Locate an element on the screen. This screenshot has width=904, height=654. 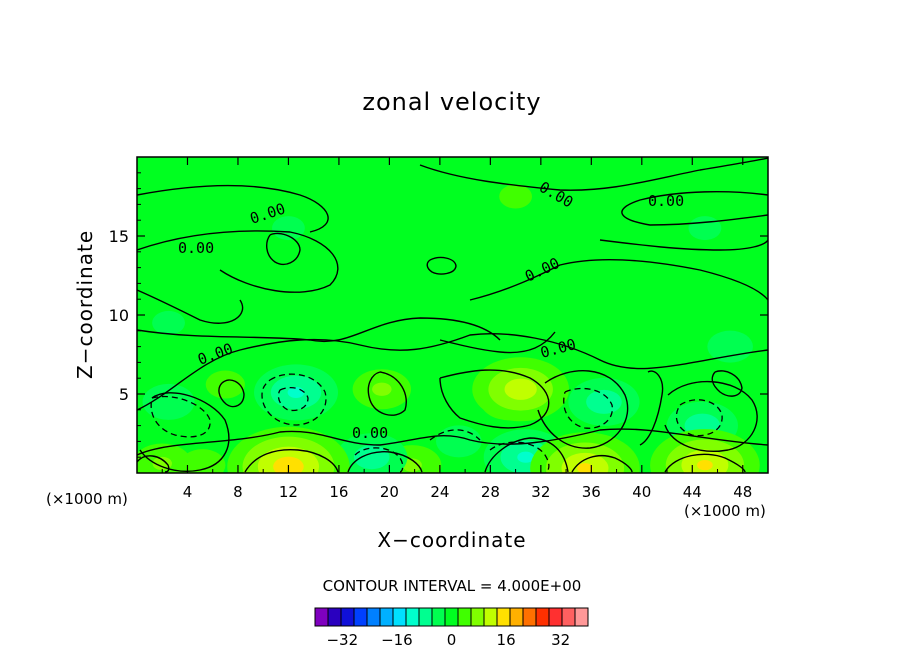
x-tick-label: 20 is located at coordinates (389, 492).